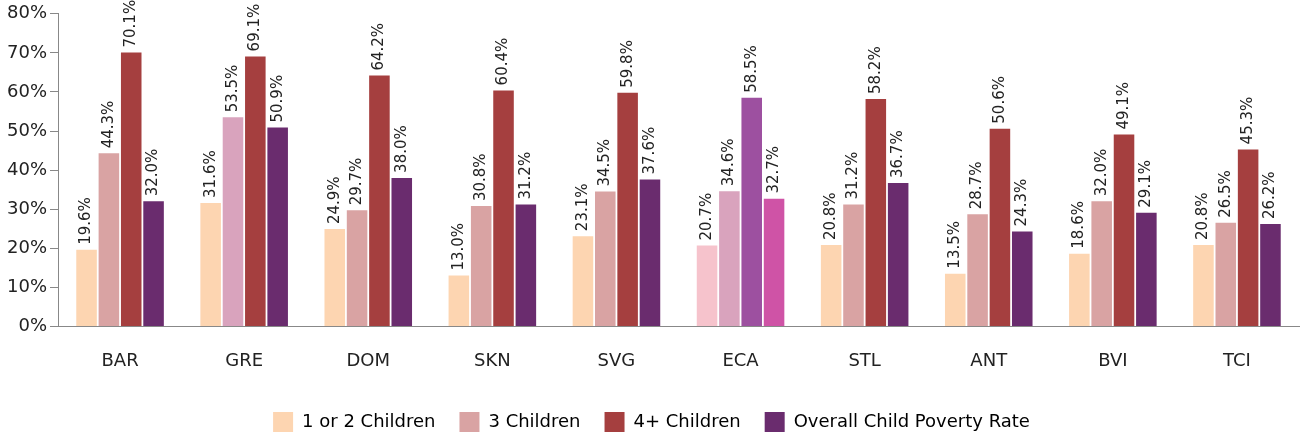  I want to click on data-label: 24.3%, so click(1021, 202).